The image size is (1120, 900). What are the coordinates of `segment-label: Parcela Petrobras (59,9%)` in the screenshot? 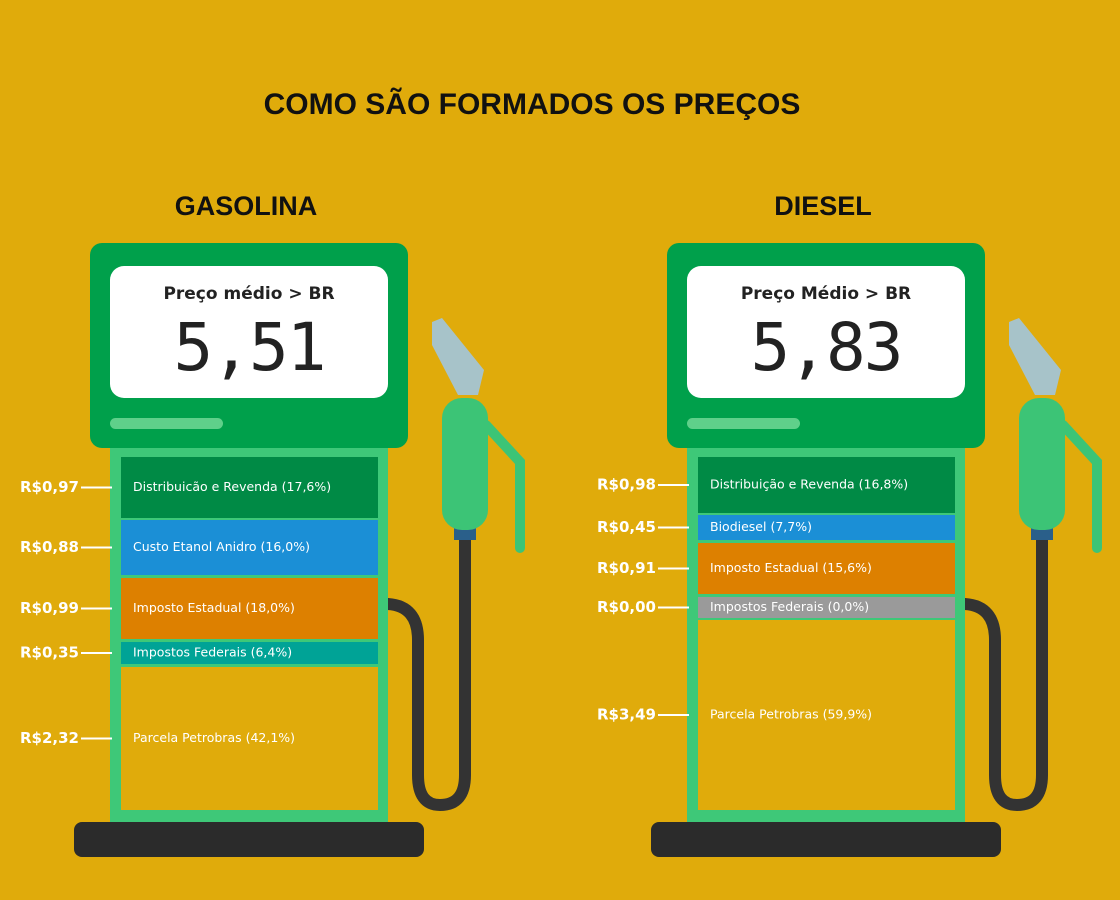 It's located at (791, 714).